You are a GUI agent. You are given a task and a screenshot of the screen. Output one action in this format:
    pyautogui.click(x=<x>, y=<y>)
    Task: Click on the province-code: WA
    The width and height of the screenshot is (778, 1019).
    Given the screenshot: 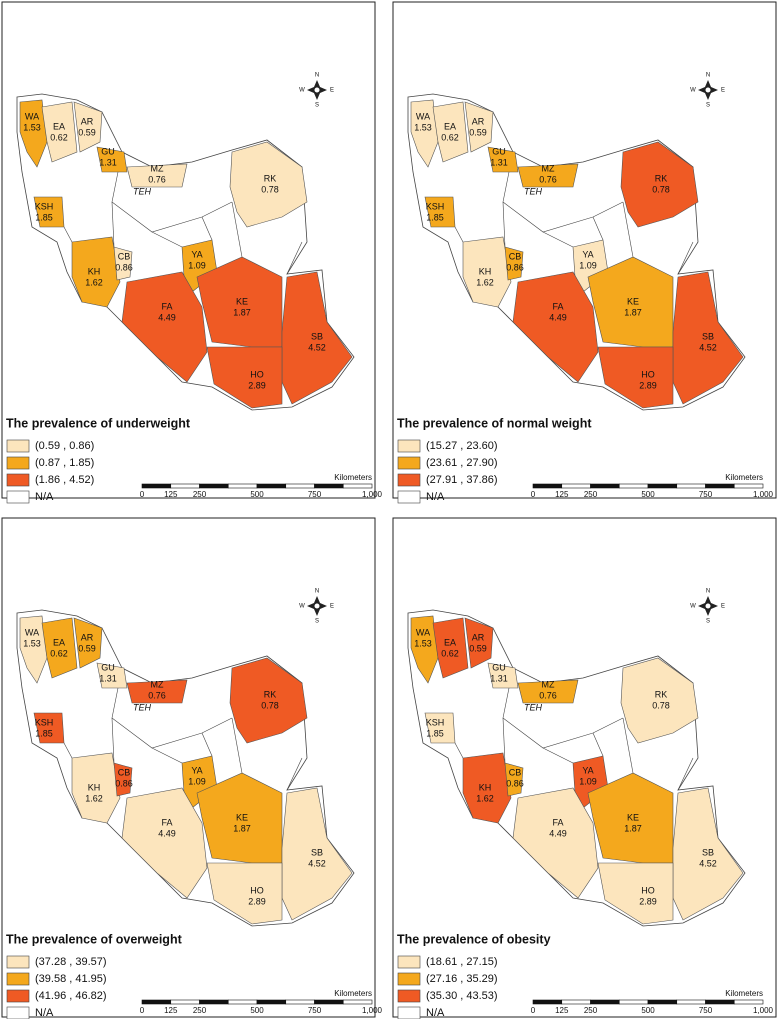 What is the action you would take?
    pyautogui.click(x=32, y=632)
    